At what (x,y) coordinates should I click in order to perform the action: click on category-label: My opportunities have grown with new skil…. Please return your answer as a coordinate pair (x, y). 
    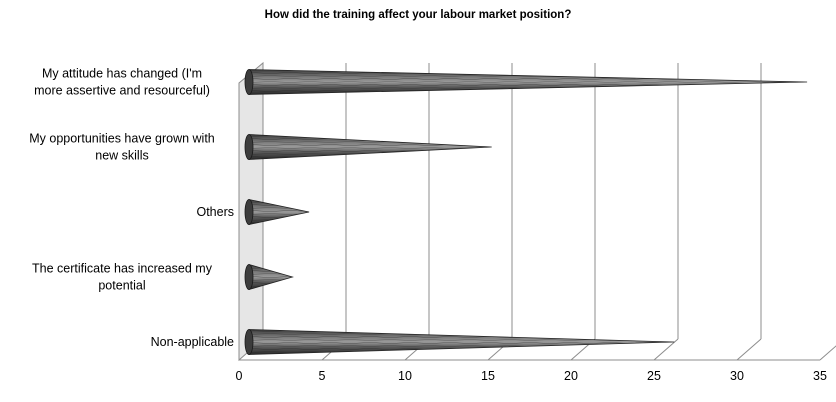
    Looking at the image, I should click on (122, 147).